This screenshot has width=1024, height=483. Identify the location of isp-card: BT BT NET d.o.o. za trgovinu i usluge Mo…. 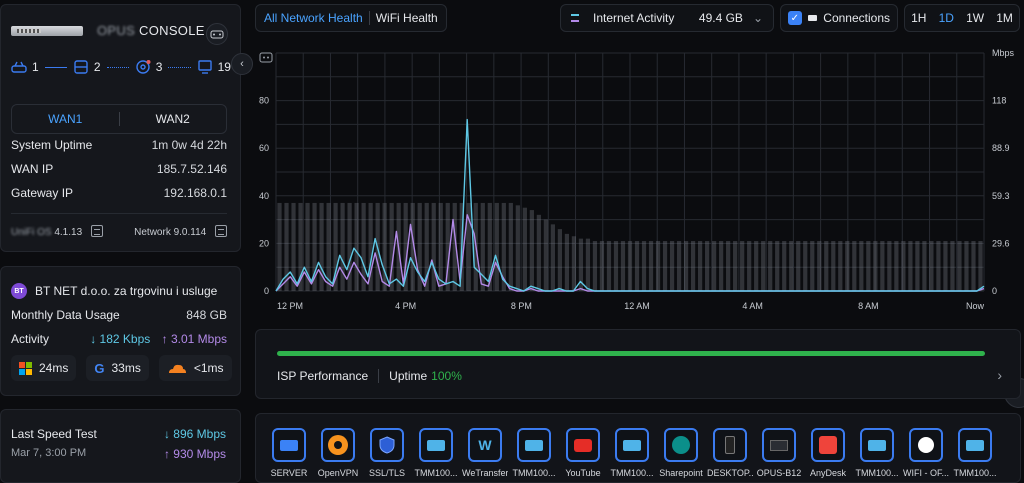
(120, 331).